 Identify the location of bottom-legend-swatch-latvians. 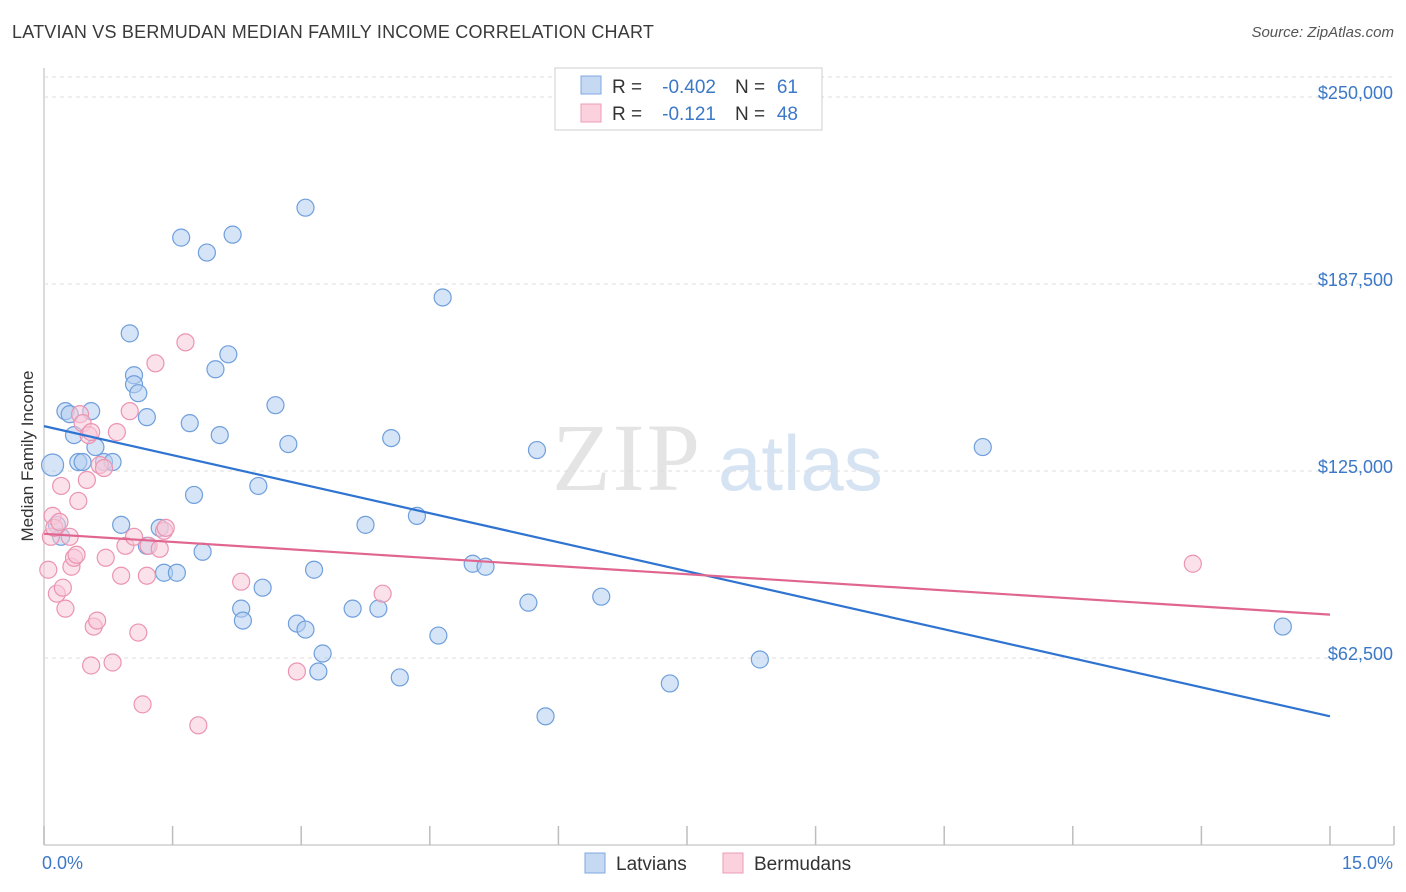
(595, 863).